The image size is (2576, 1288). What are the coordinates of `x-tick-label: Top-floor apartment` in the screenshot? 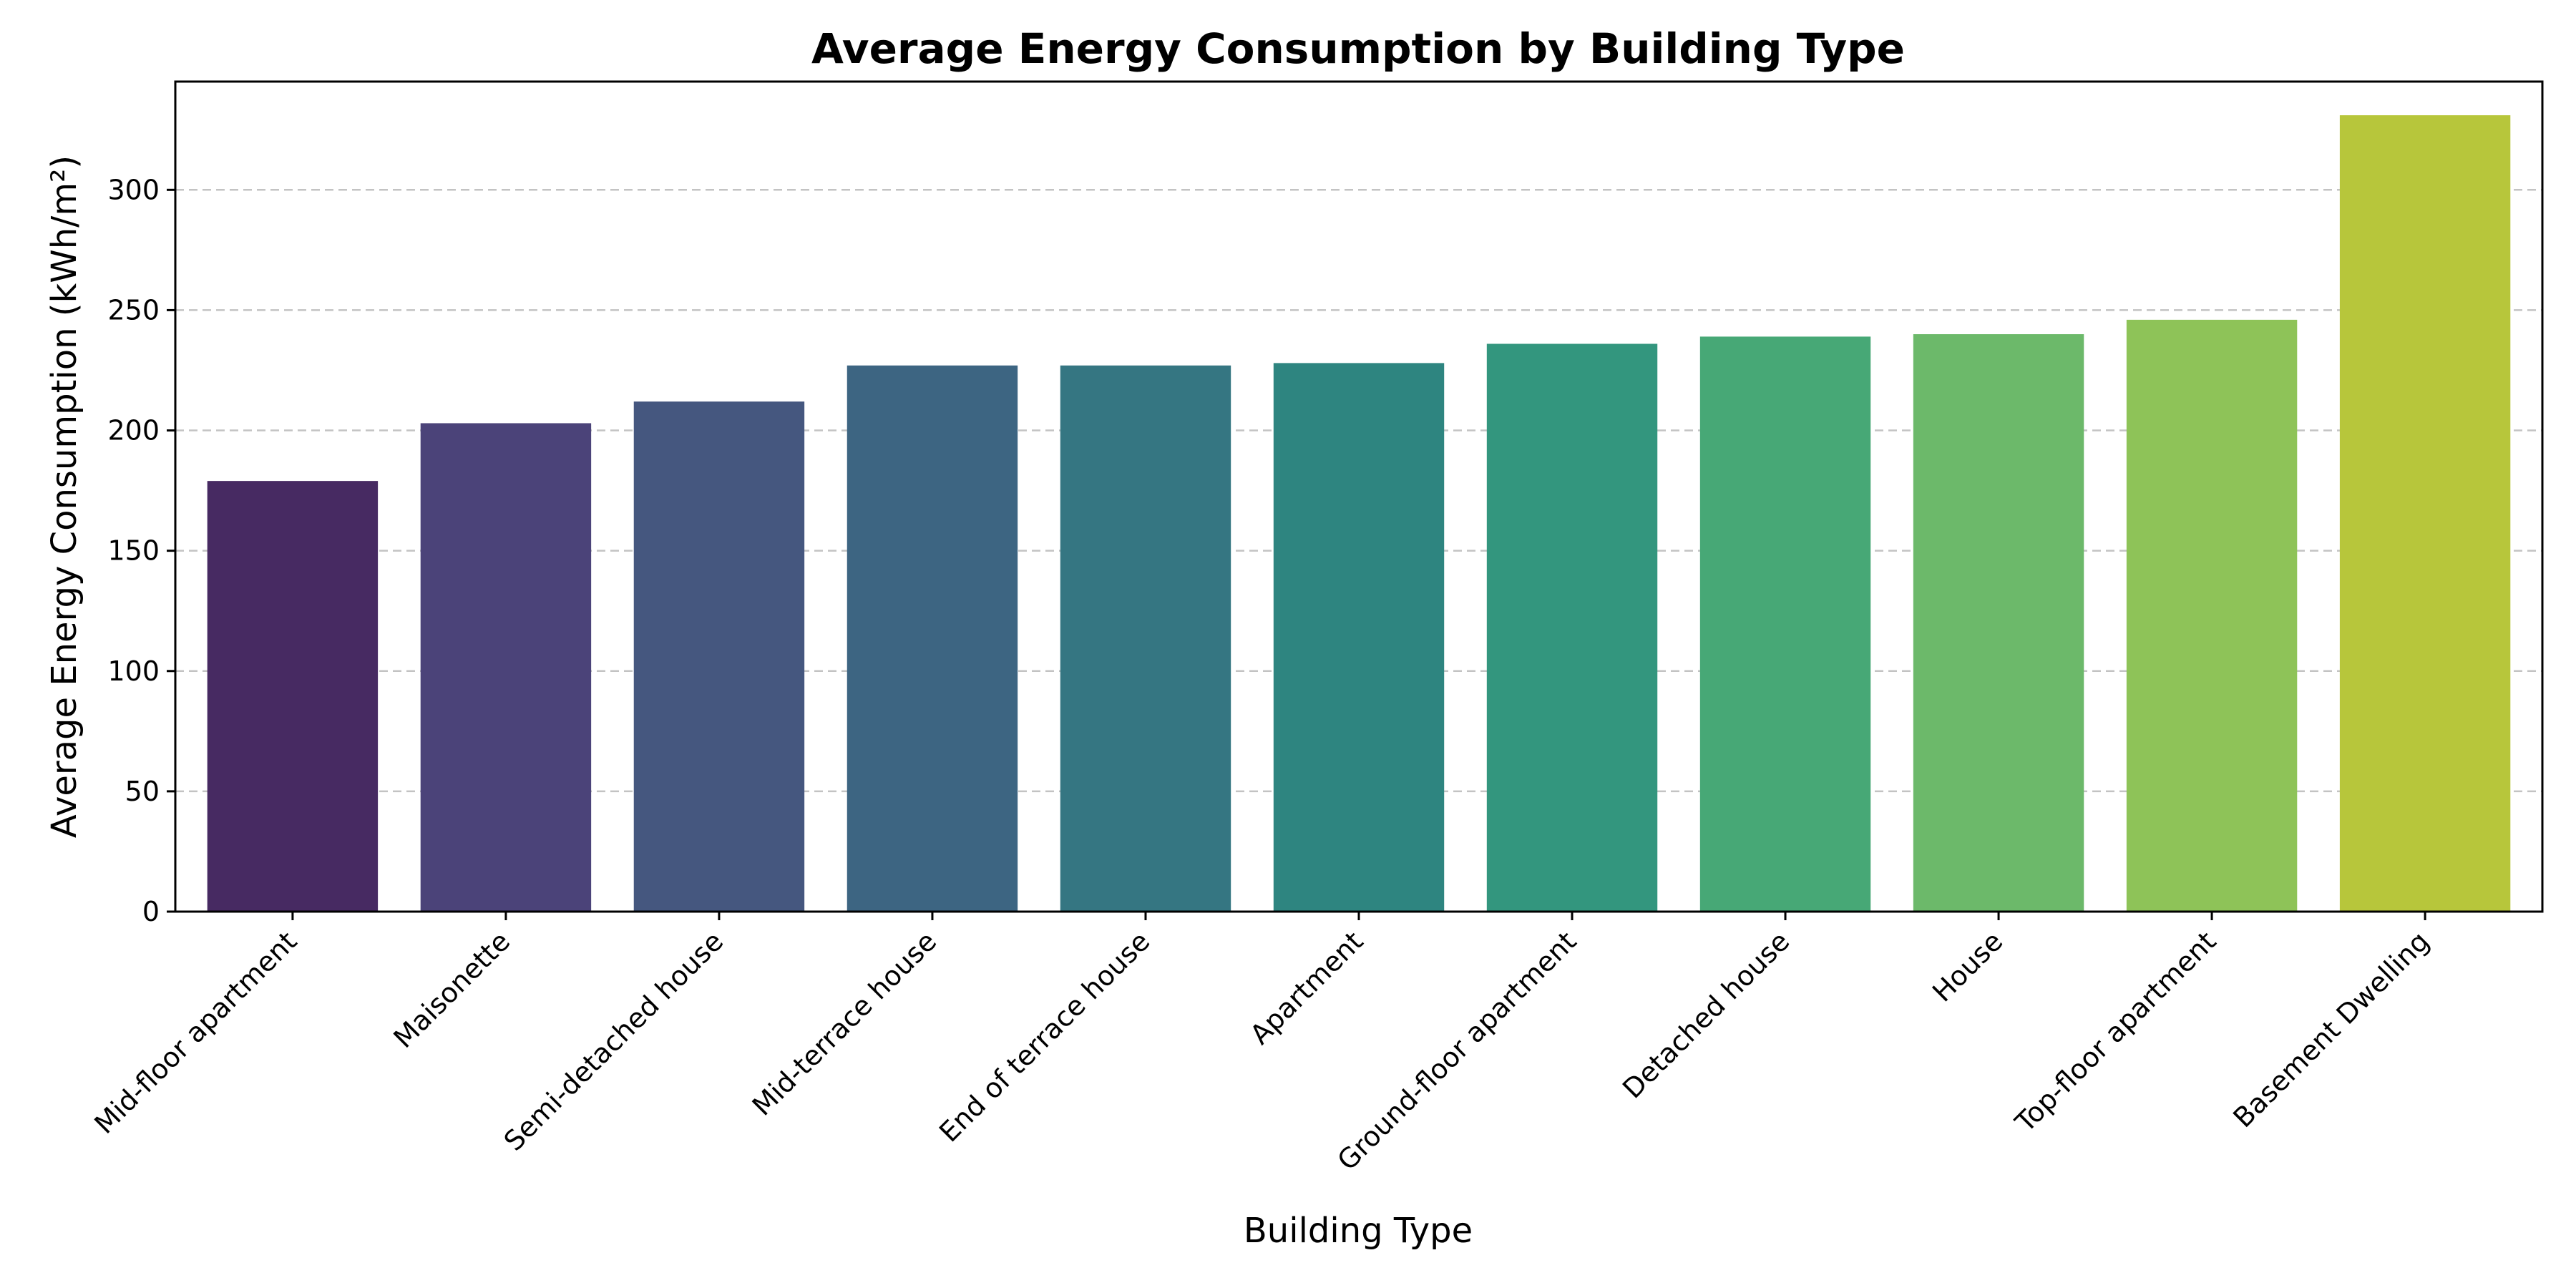 It's located at (2115, 1031).